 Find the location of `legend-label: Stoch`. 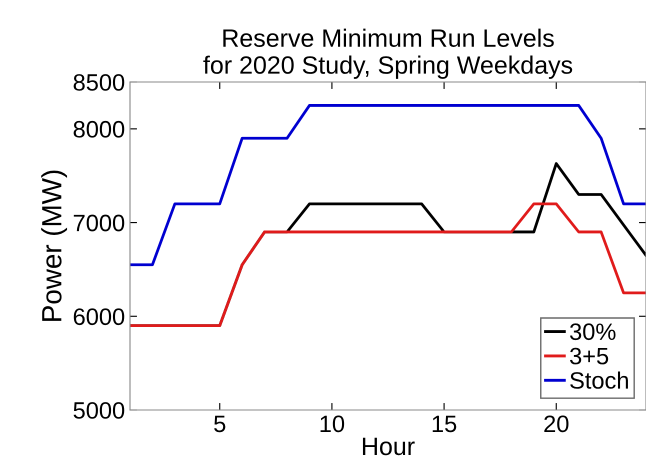

legend-label: Stoch is located at coordinates (599, 380).